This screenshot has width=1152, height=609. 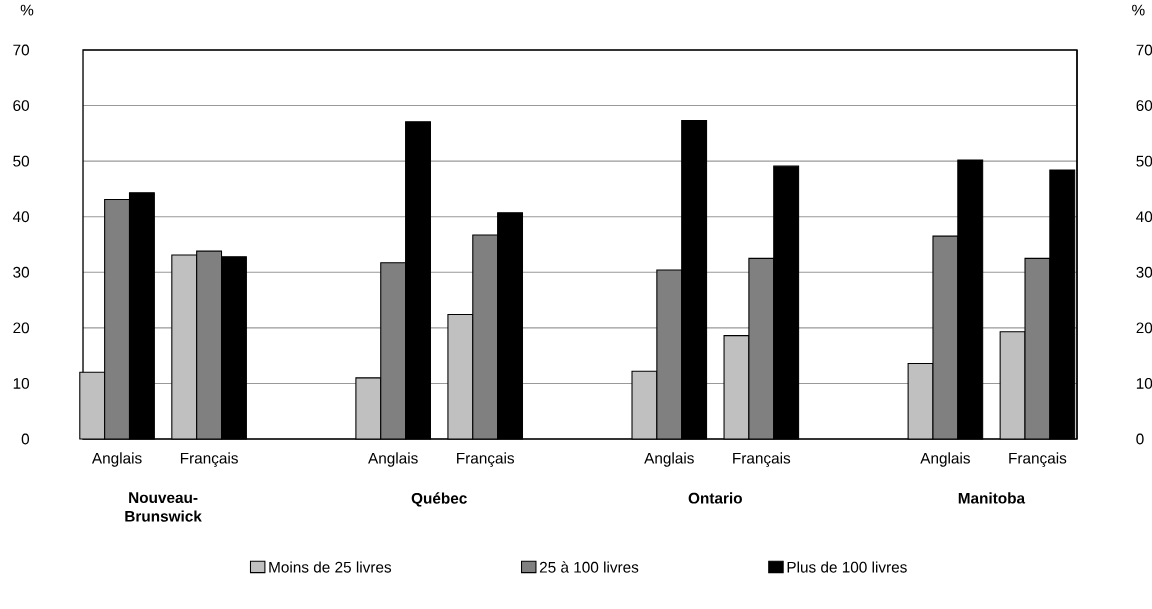 I want to click on text: Ontario, so click(x=715, y=498).